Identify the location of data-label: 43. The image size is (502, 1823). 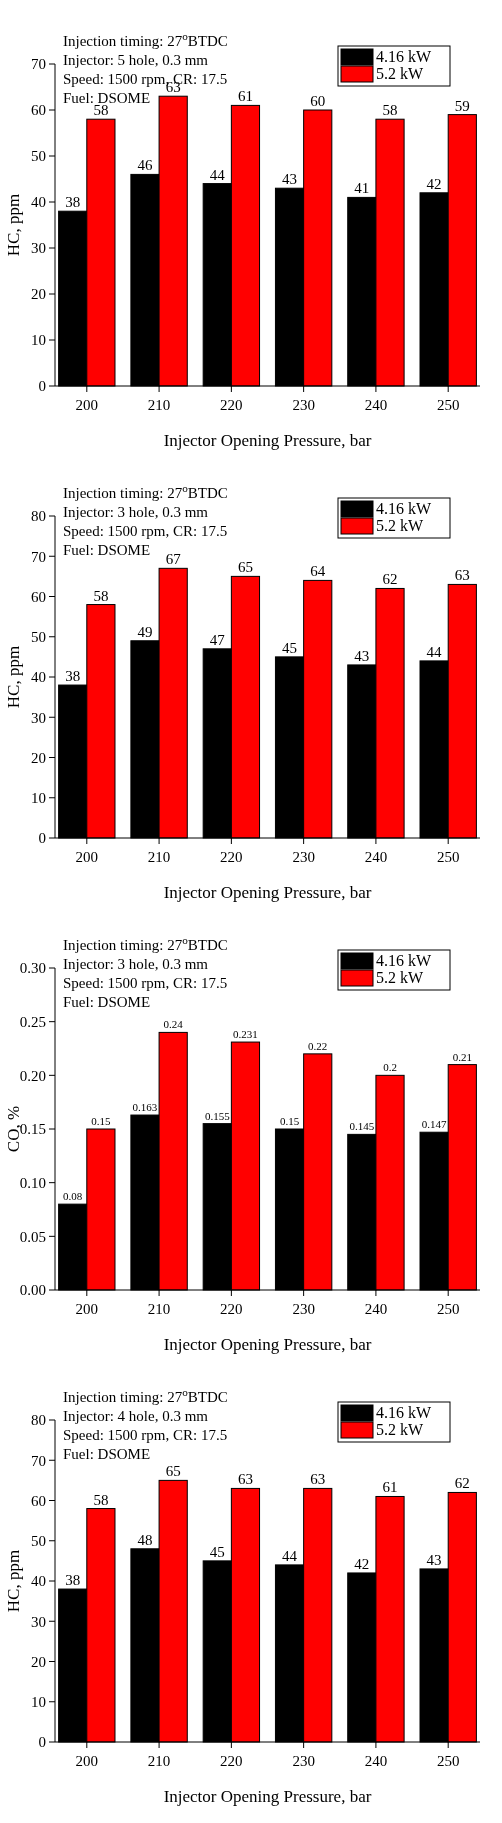
(434, 1559).